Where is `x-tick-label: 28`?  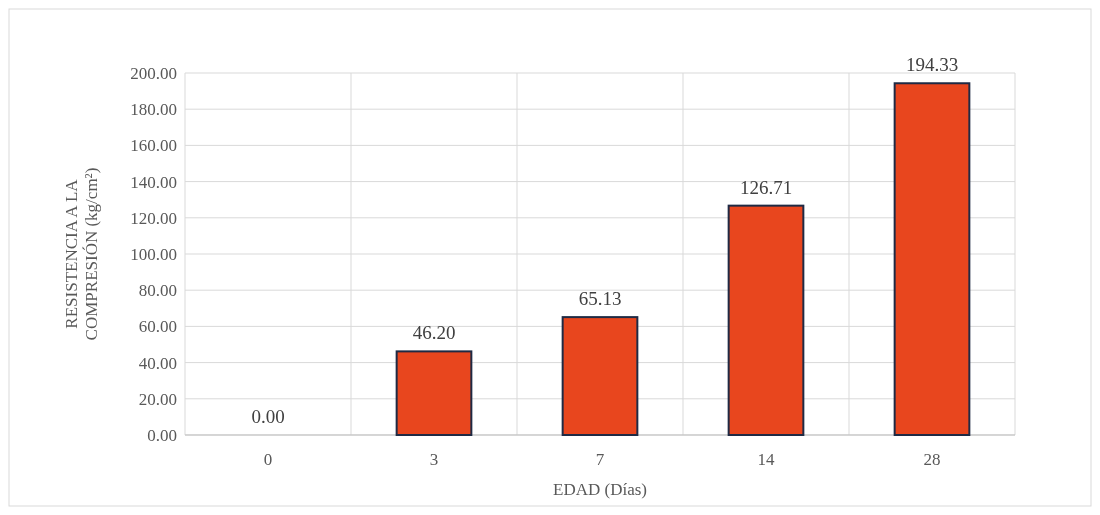 x-tick-label: 28 is located at coordinates (932, 459).